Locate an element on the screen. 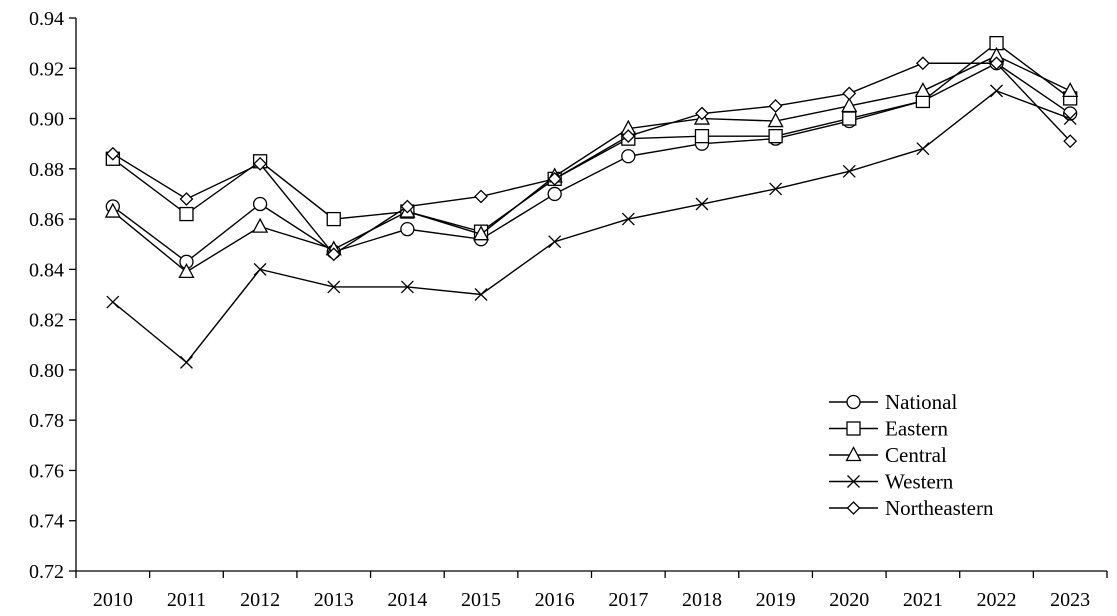  x-tick-label: 2013 is located at coordinates (334, 600).